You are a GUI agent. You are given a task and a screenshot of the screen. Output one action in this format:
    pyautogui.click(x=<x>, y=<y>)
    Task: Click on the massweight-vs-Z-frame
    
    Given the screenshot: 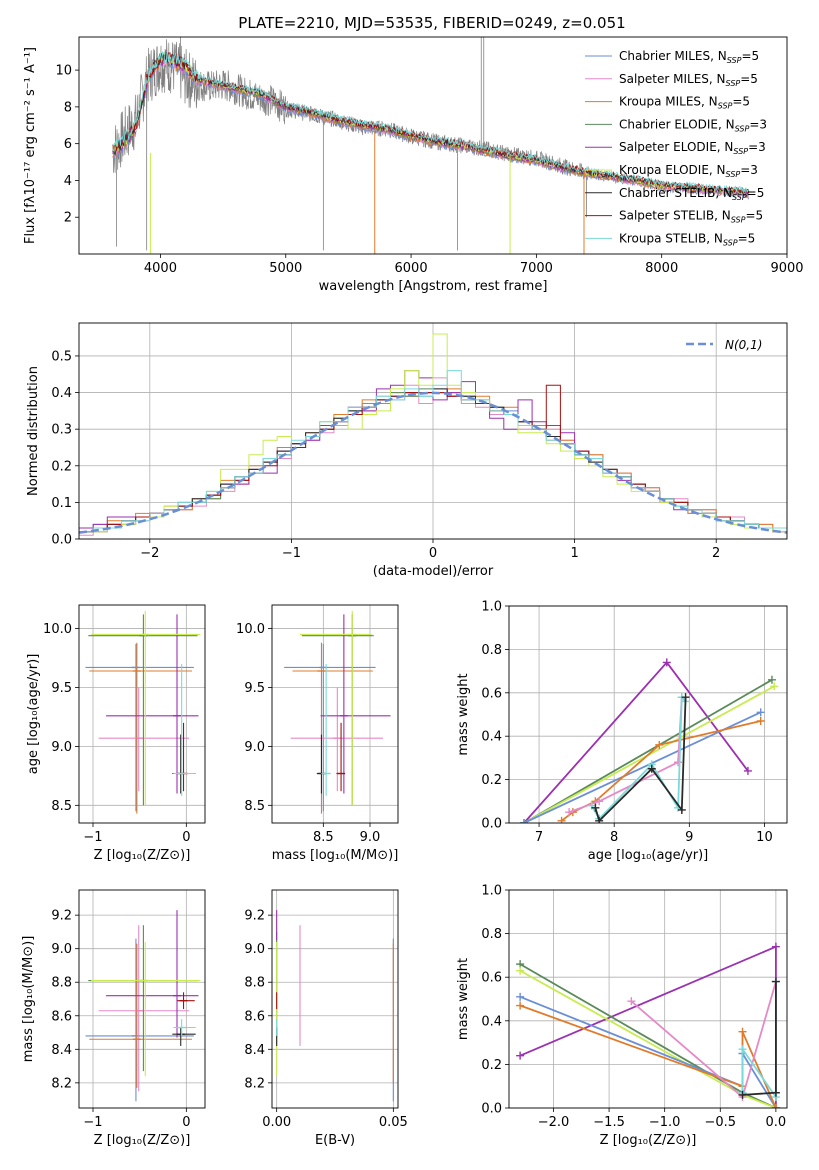 What is the action you would take?
    pyautogui.click(x=648, y=999)
    